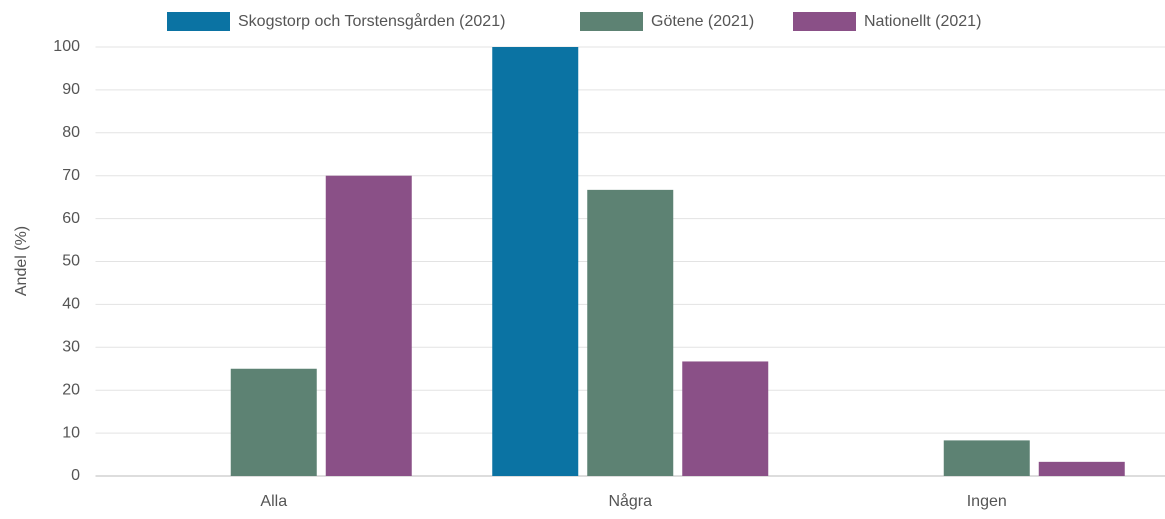 This screenshot has width=1165, height=519. What do you see at coordinates (71, 261) in the screenshot?
I see `y-tick-label: 50` at bounding box center [71, 261].